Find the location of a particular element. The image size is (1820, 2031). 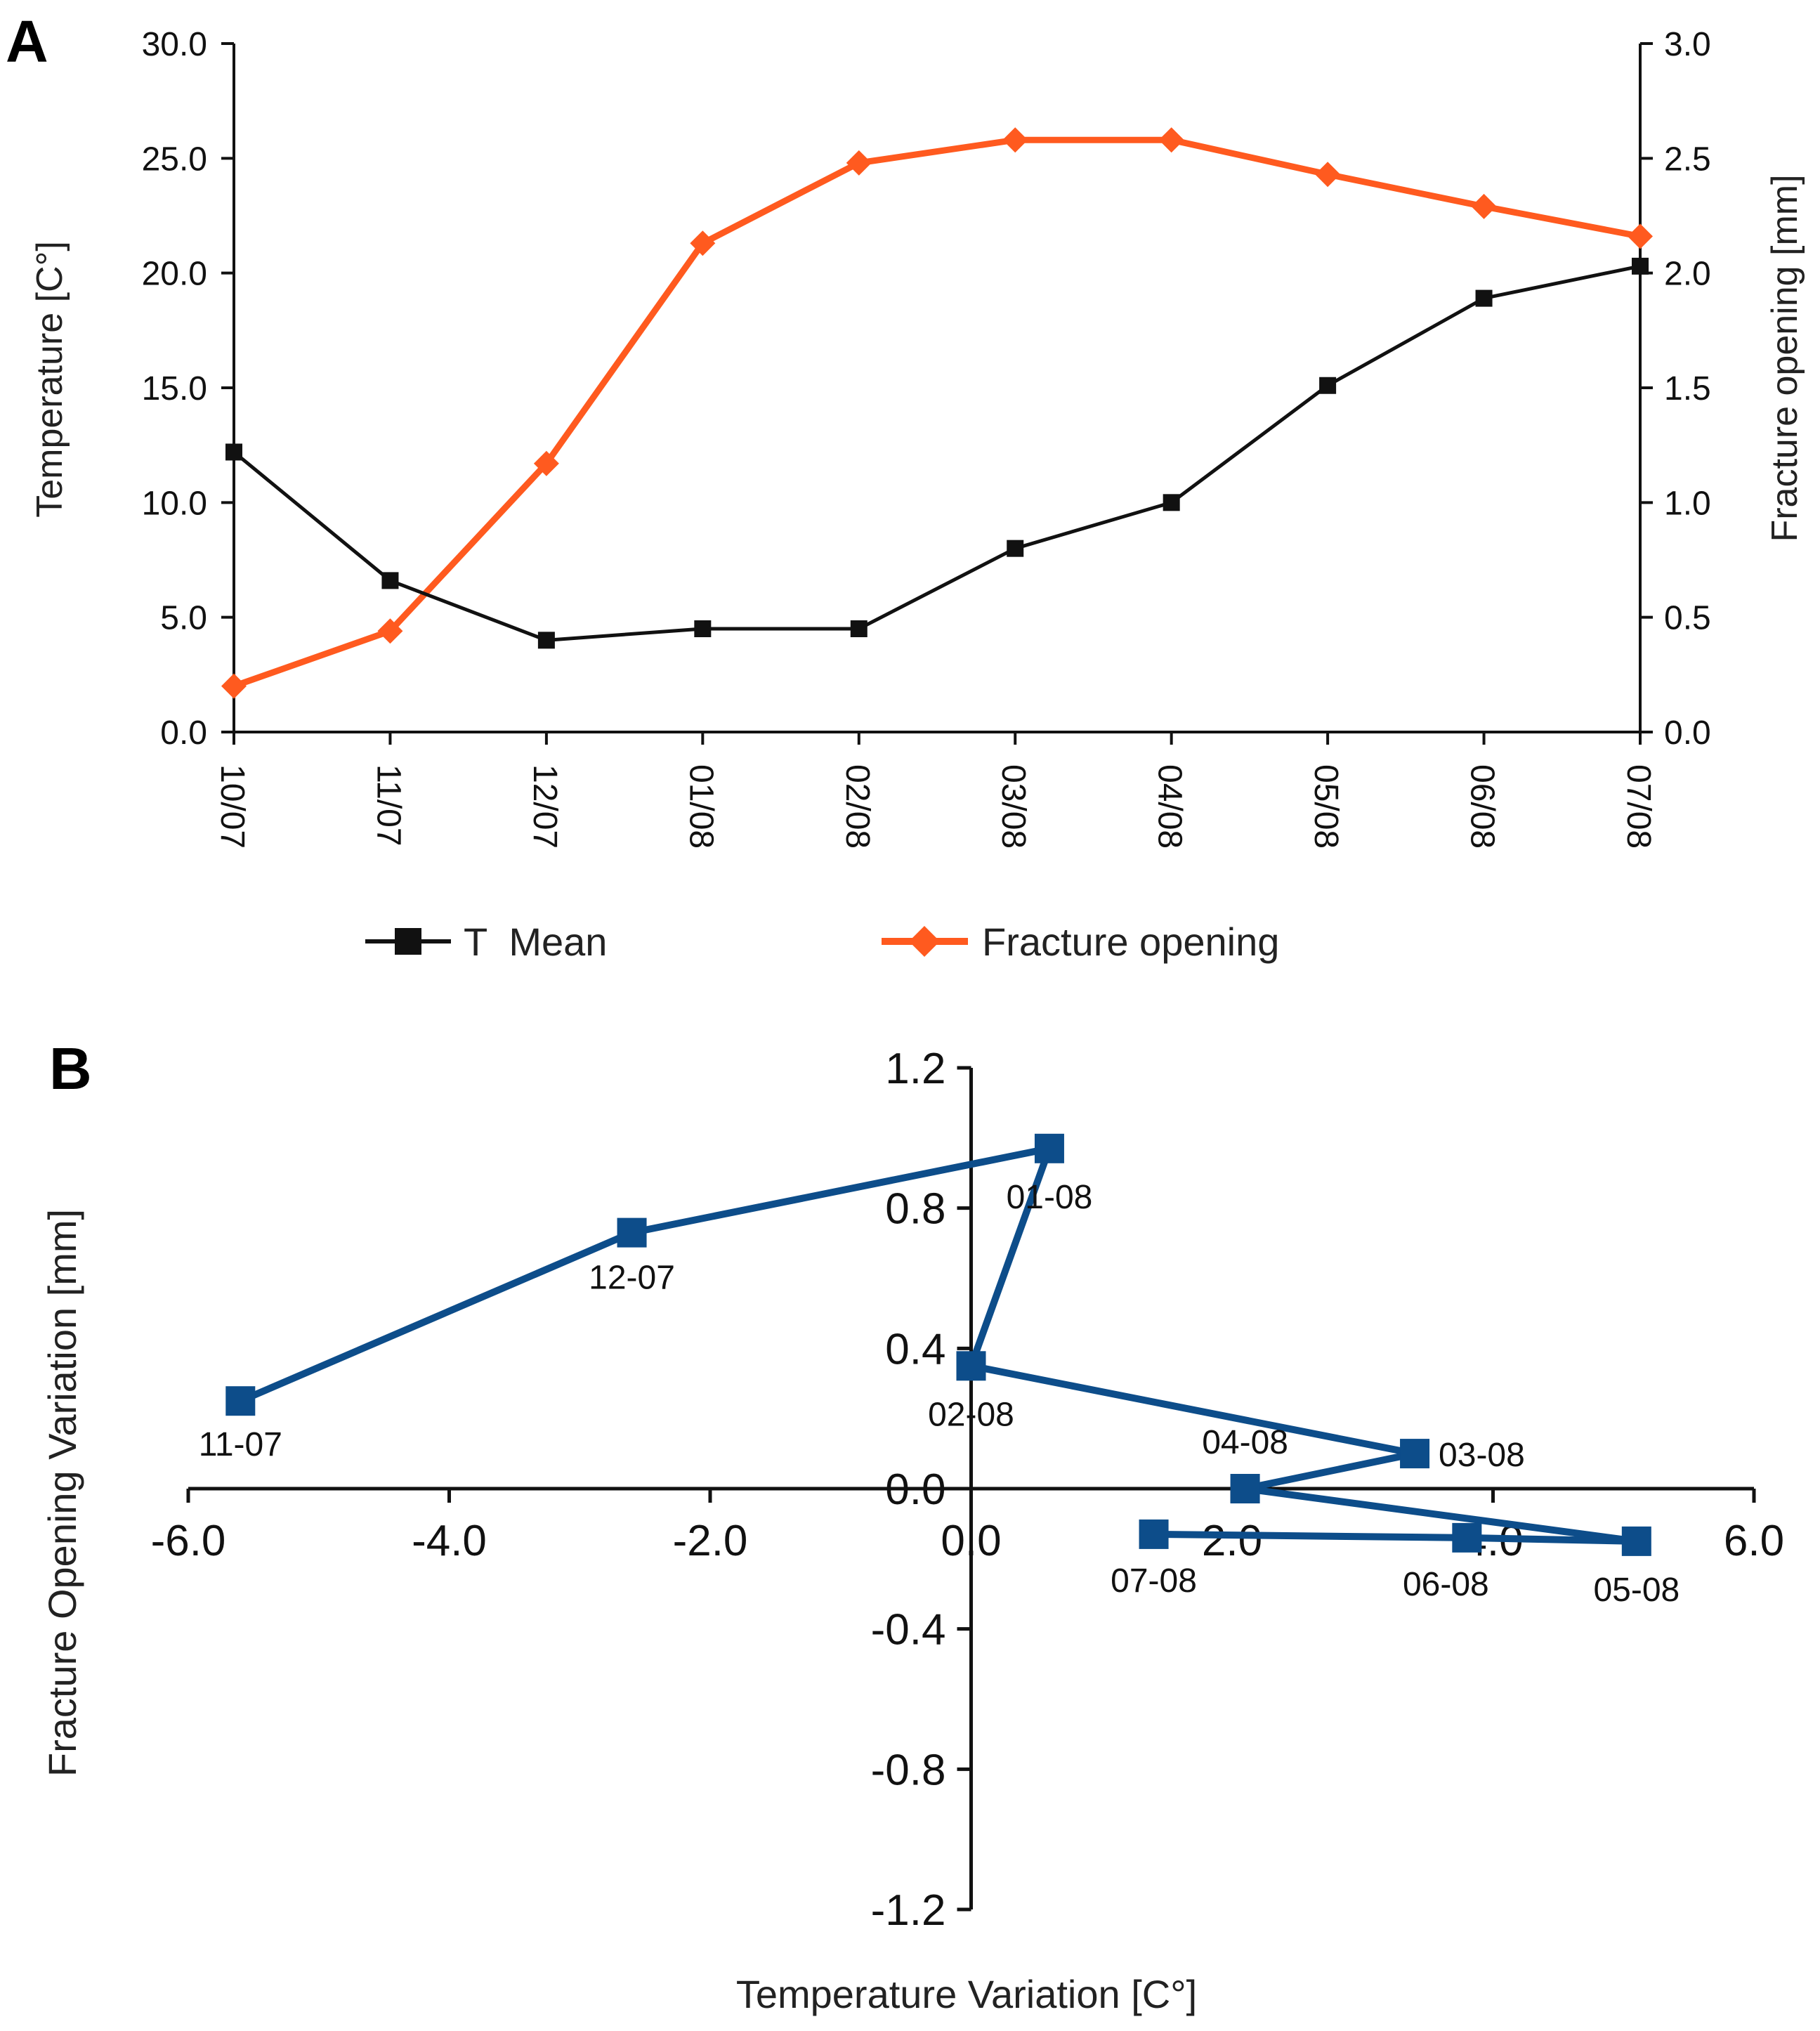

y-tick-label-left: 20.0 is located at coordinates (174, 274).